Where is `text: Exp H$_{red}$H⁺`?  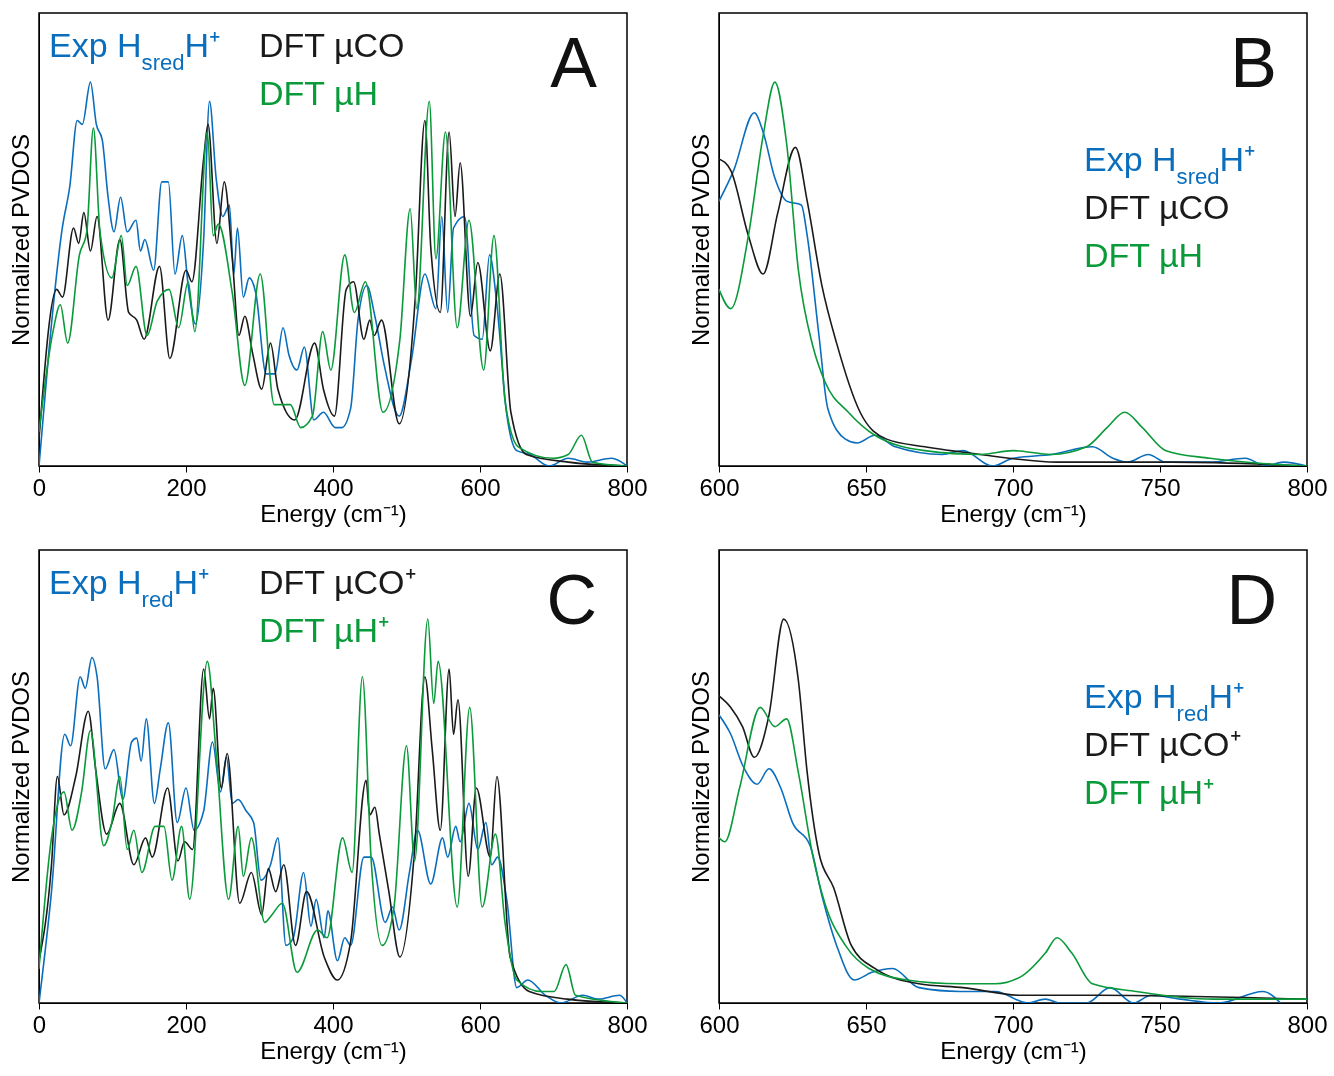
text: Exp H$_{red}$H⁺ is located at coordinates (1164, 701).